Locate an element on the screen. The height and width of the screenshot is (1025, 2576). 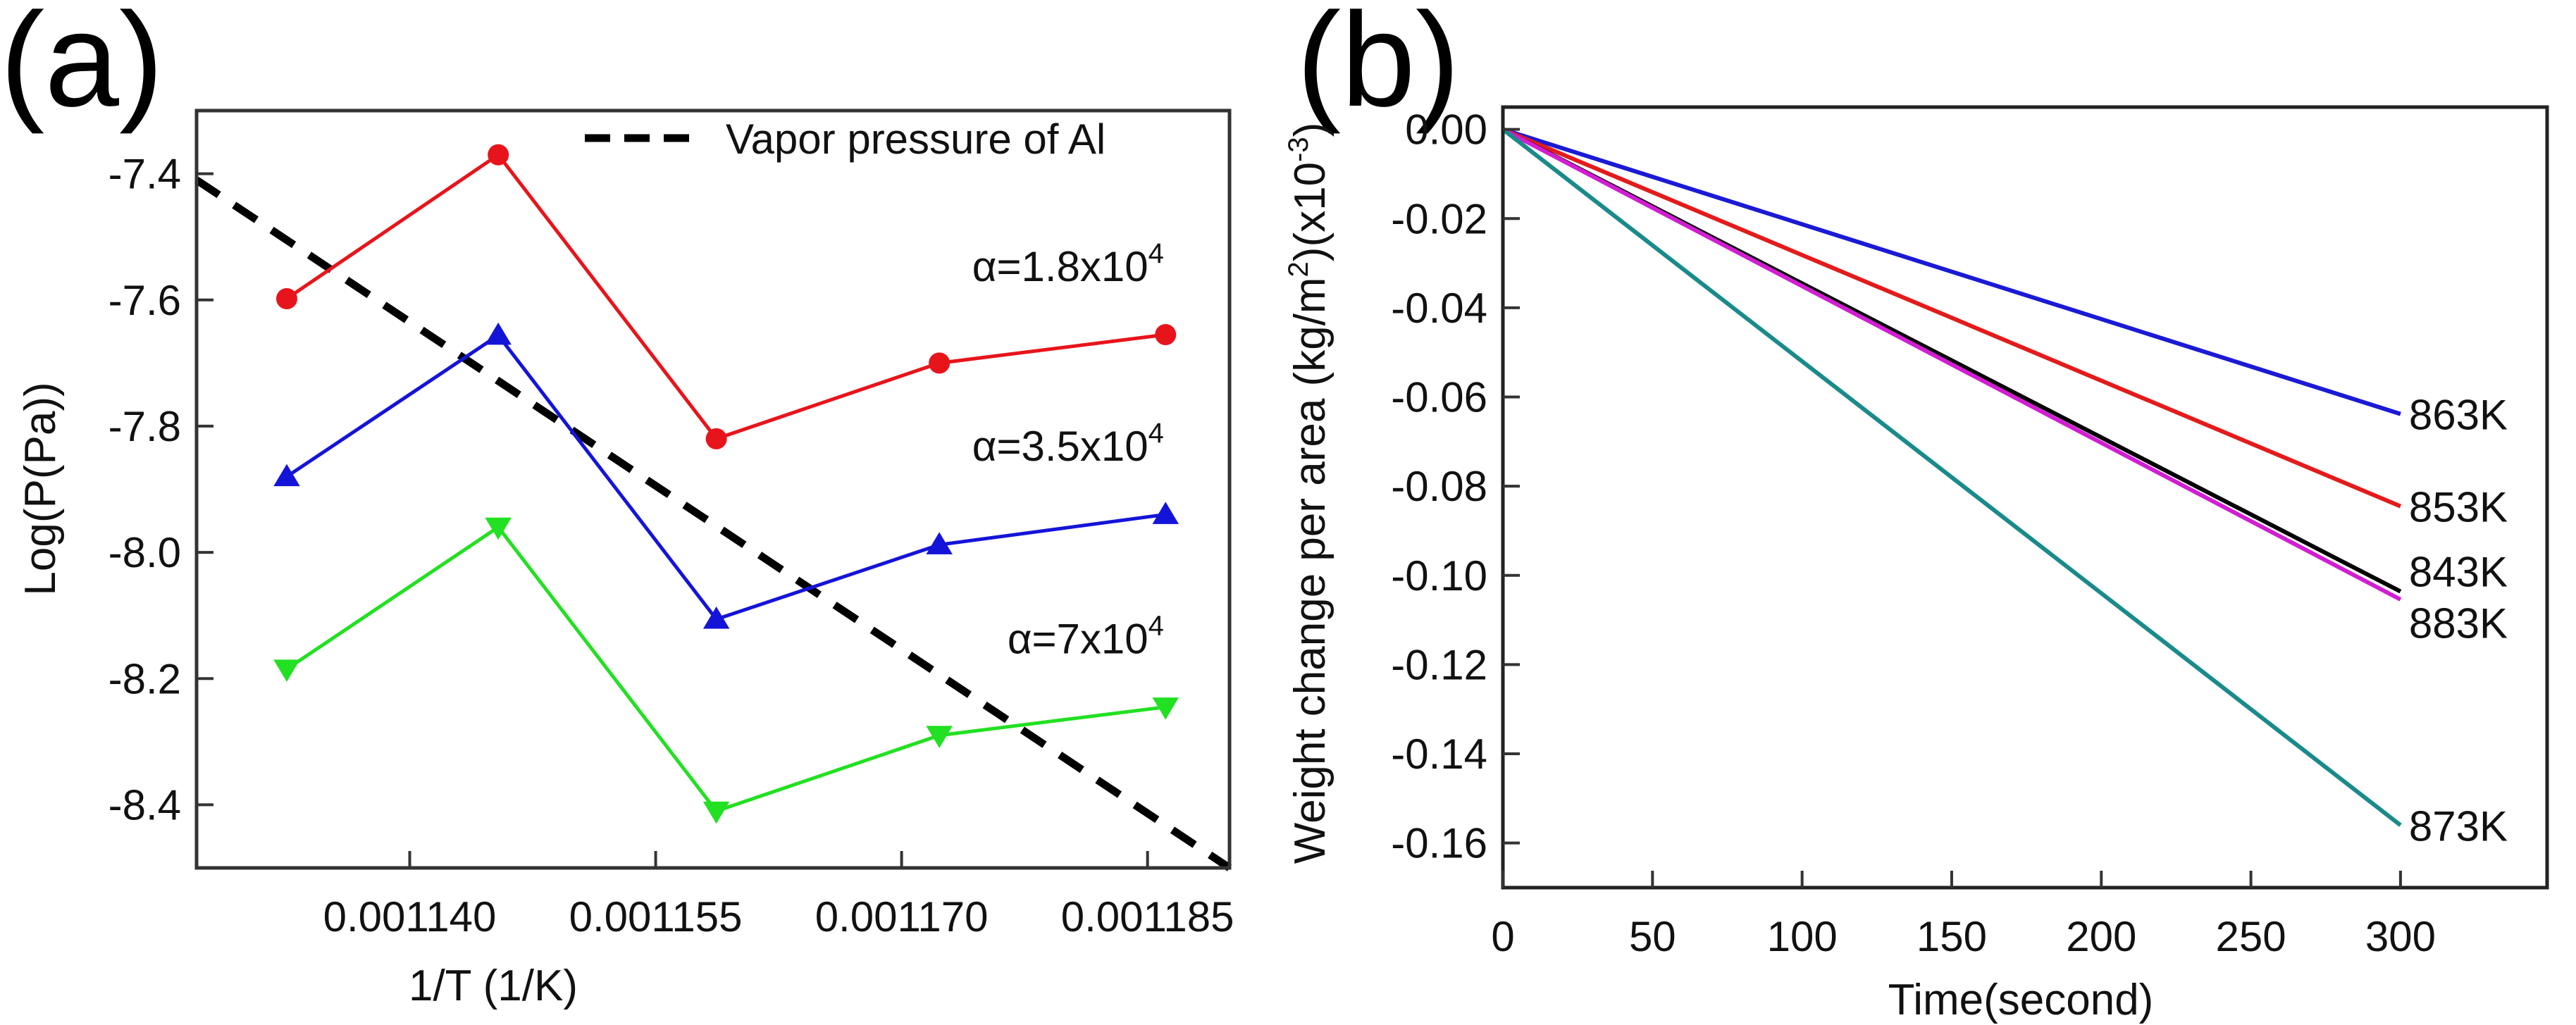
x-tick-label: 0 is located at coordinates (1502, 936).